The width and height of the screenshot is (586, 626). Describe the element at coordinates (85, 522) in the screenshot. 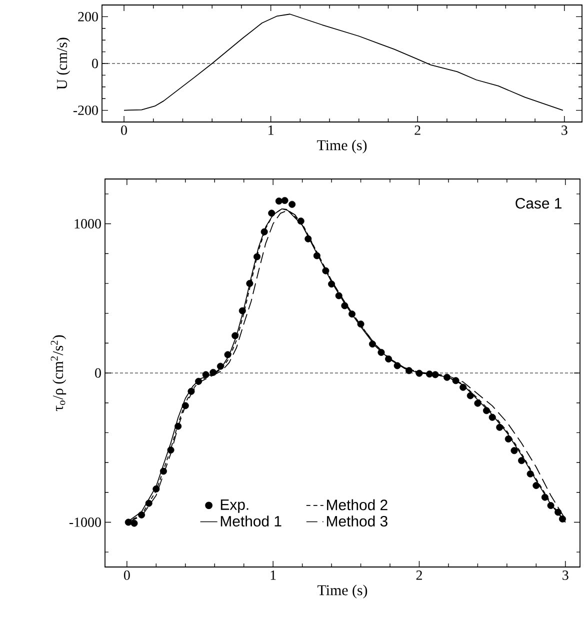

I see `y-tick-label: -1000` at that location.